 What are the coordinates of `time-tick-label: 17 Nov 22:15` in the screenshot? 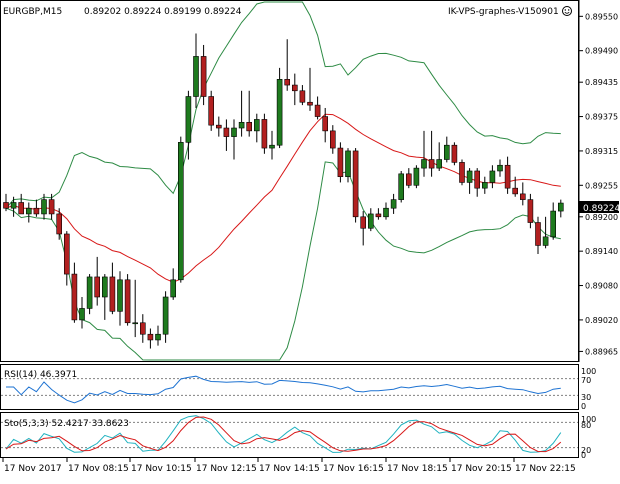 It's located at (545, 469).